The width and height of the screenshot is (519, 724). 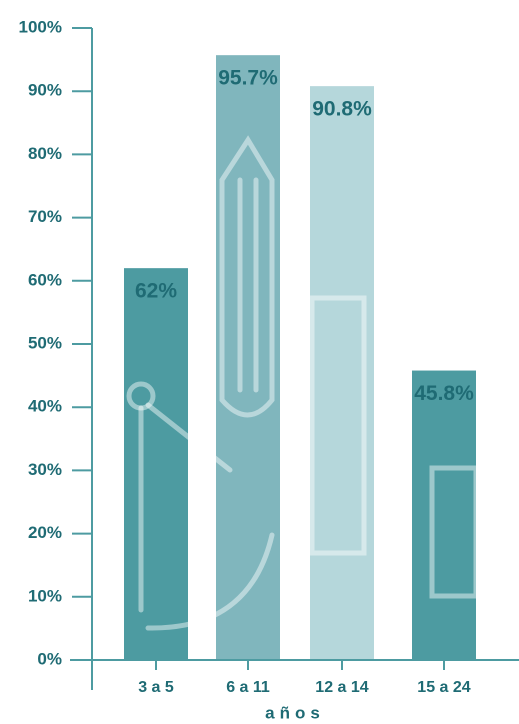 What do you see at coordinates (45, 153) in the screenshot?
I see `y-tick-label: 80%` at bounding box center [45, 153].